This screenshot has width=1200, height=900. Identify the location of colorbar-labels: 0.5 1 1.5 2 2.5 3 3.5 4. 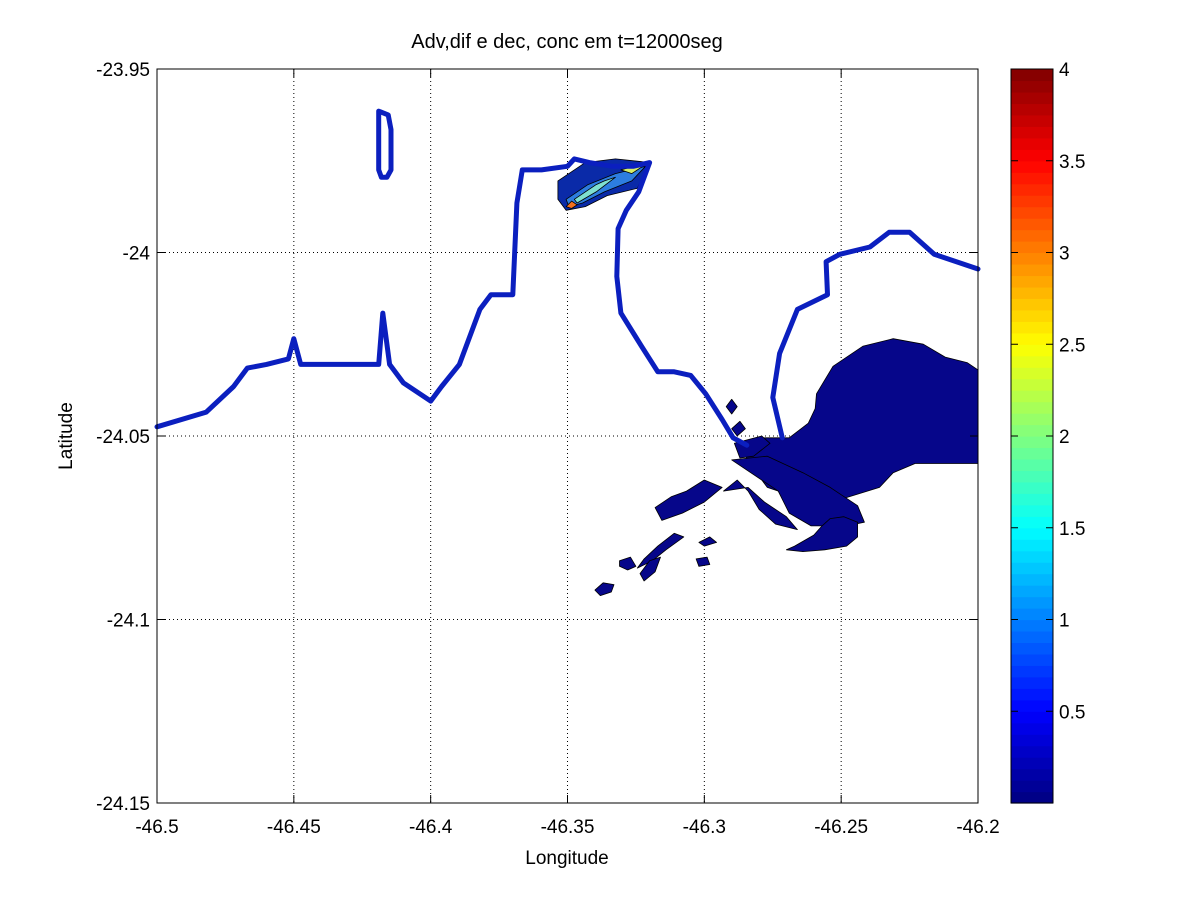
(1072, 391).